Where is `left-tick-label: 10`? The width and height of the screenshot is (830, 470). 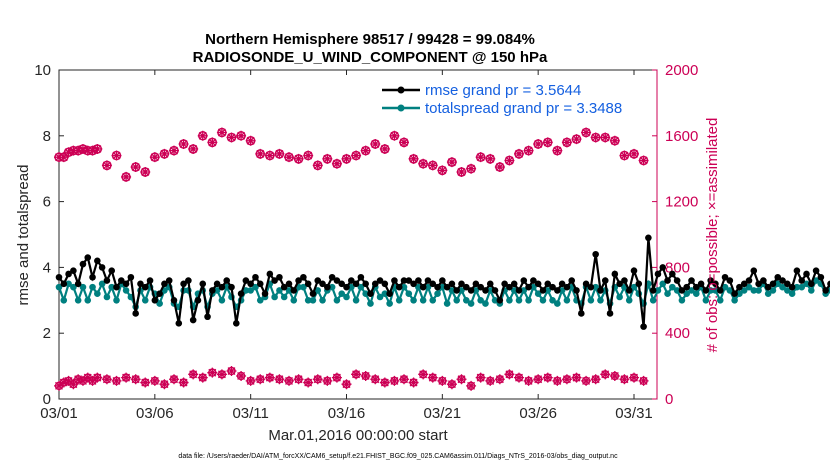
left-tick-label: 10 is located at coordinates (42, 70).